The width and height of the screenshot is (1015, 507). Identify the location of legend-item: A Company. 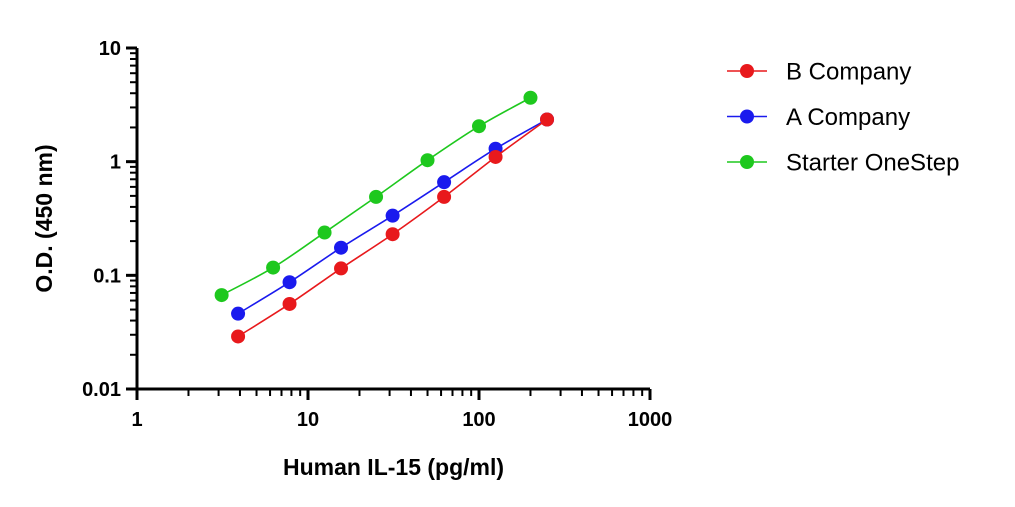
(818, 117).